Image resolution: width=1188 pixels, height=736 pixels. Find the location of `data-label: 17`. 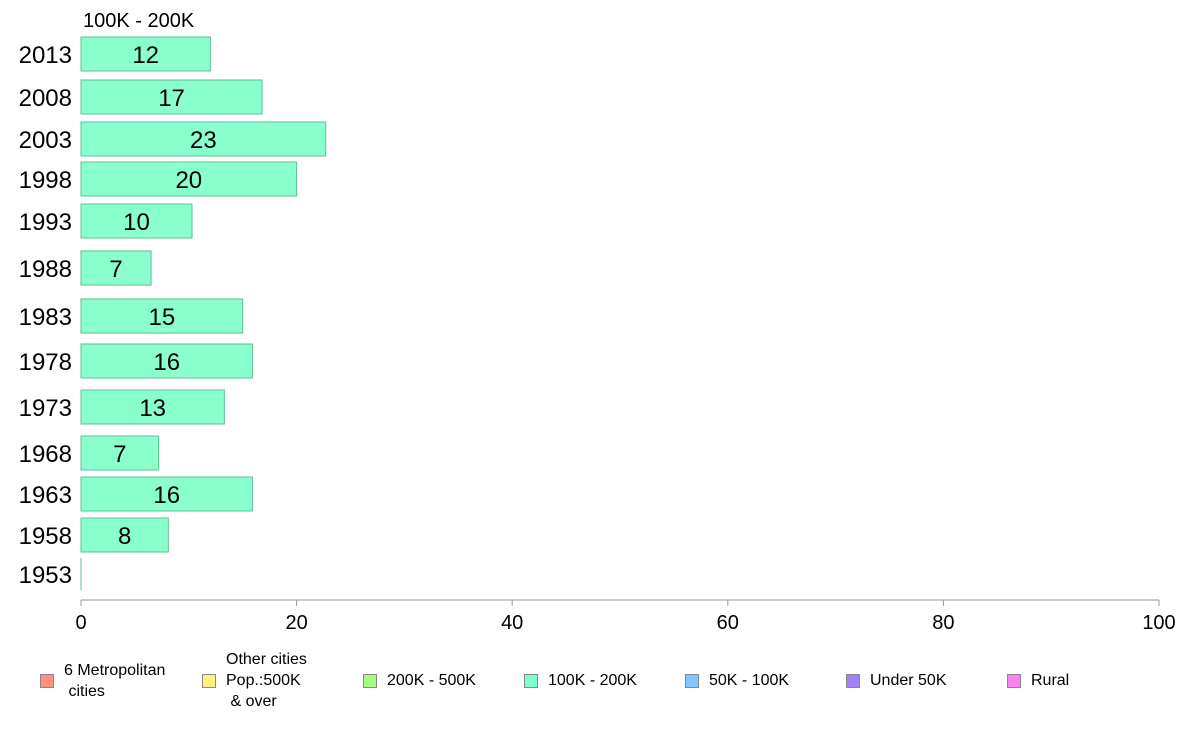

data-label: 17 is located at coordinates (171, 98).